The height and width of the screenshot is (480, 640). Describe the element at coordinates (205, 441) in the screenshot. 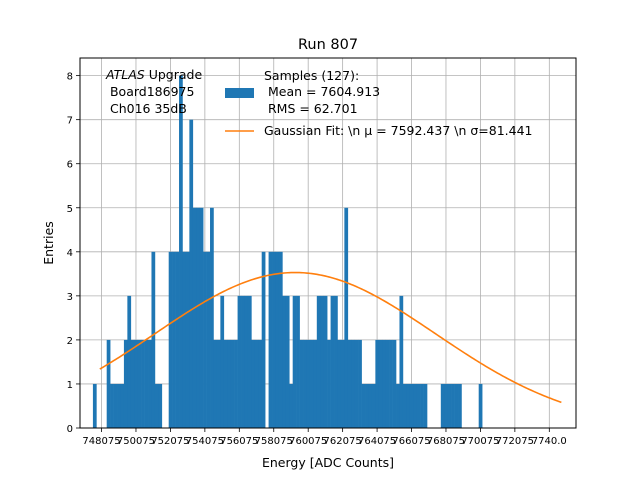

I see `x-tick-label: 754075` at that location.